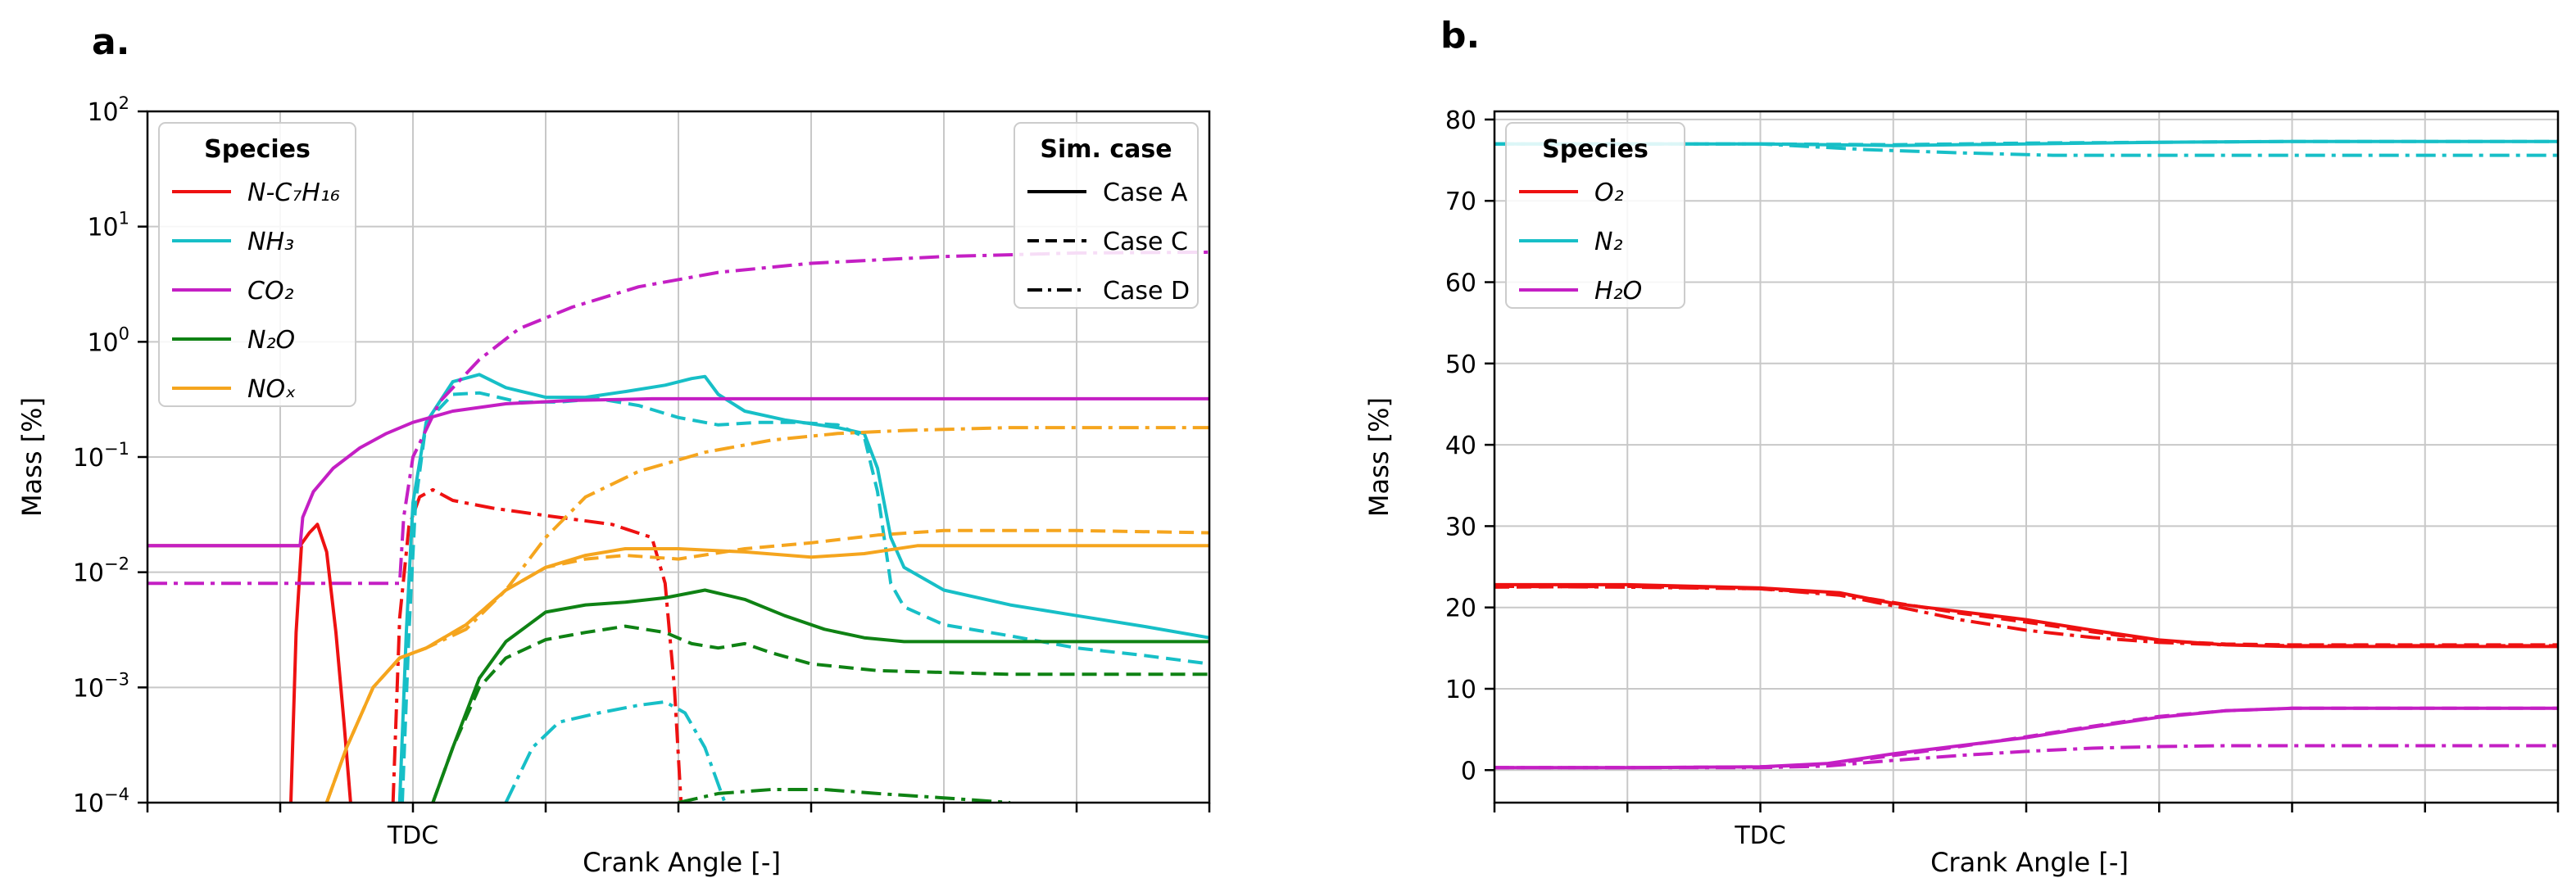  I want to click on legend-species: Species N-C₇H₁₆ NH₃ CO₂ N₂O NOₓ, so click(257, 264).